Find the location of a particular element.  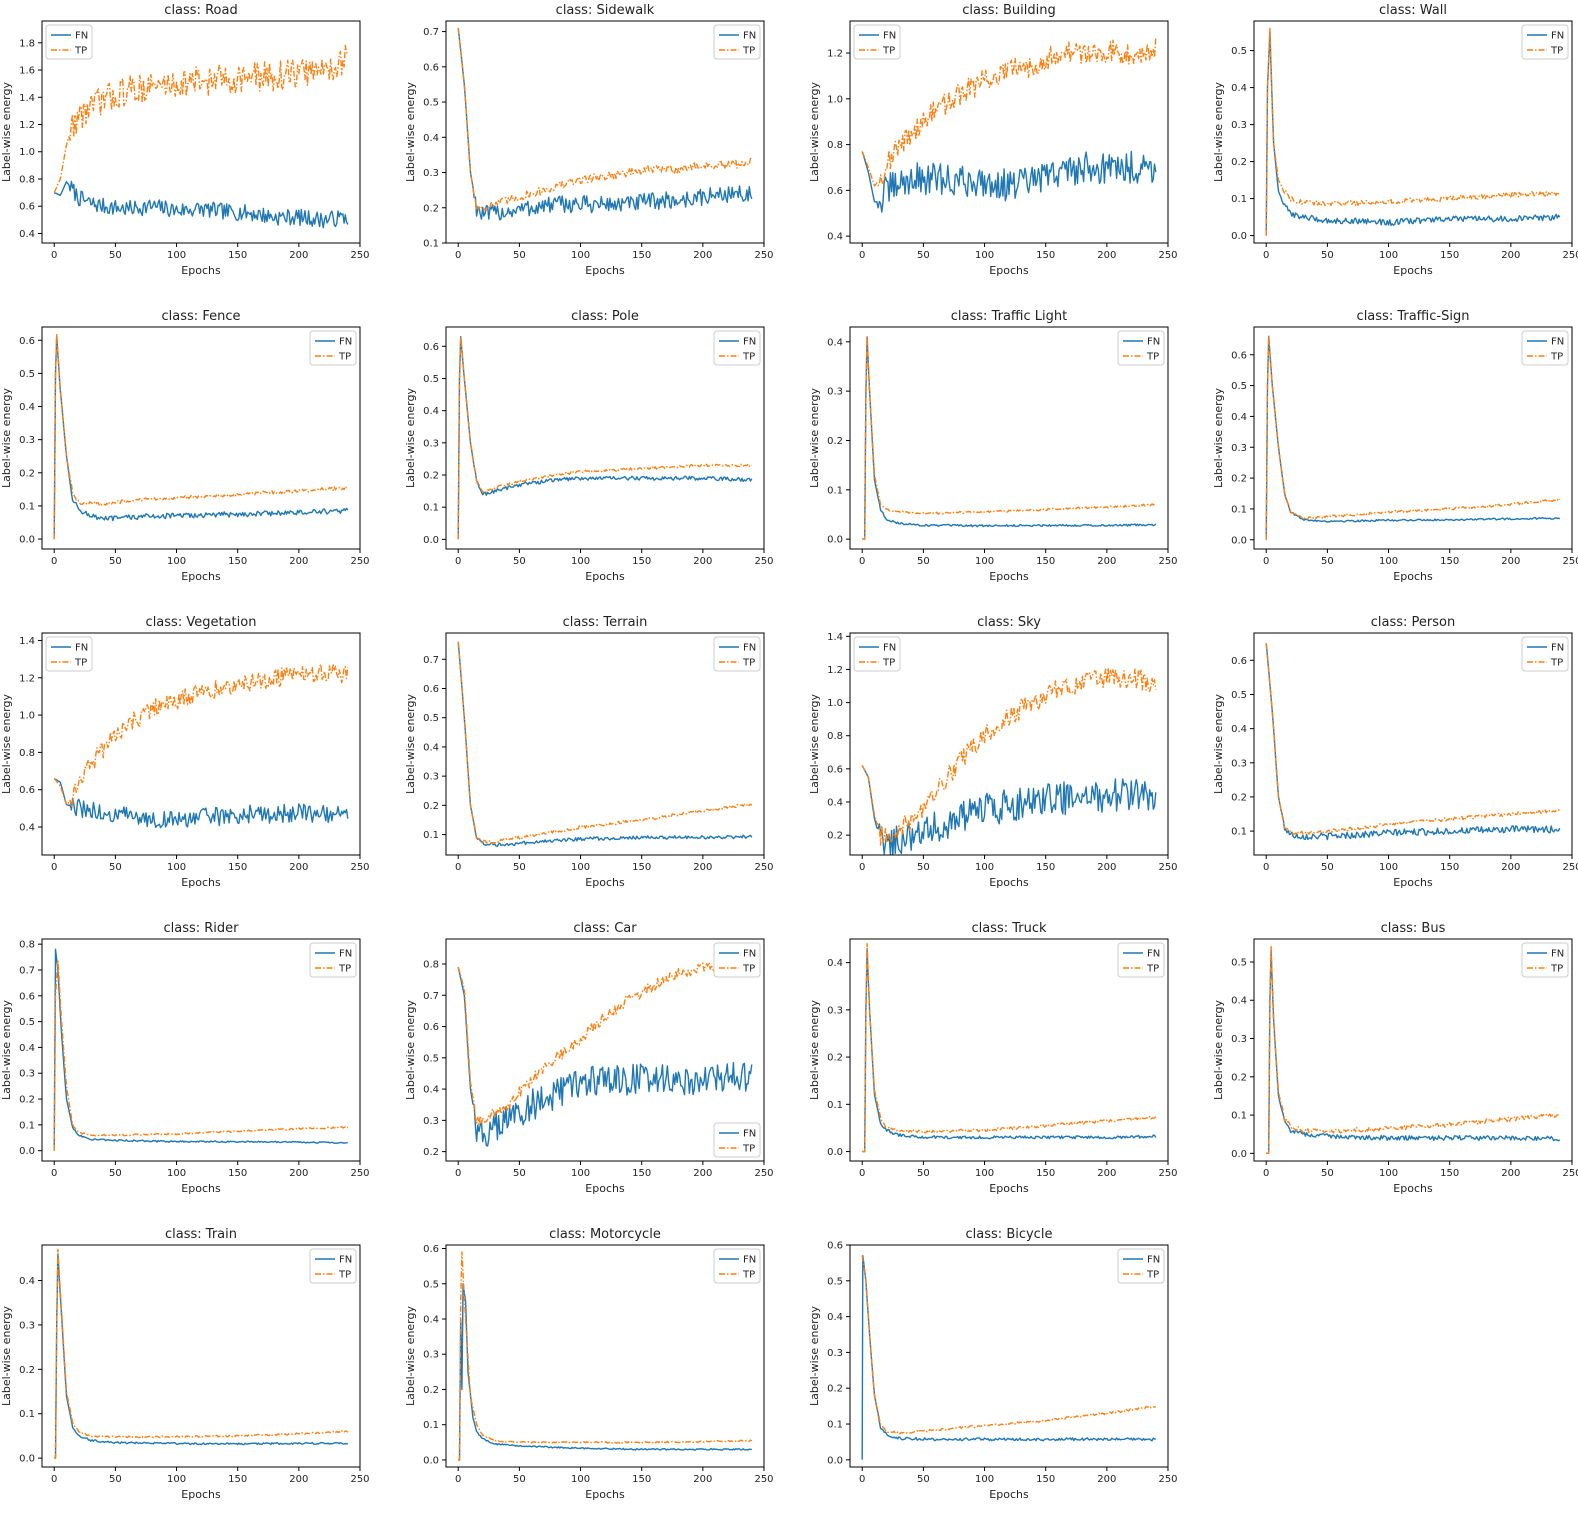

subplot-title: class: Truck is located at coordinates (1009, 928).